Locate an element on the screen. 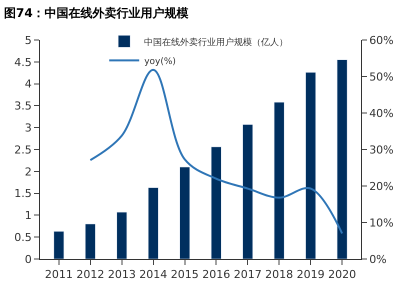 This screenshot has height=293, width=406. y-tick-label: 4.5 is located at coordinates (23, 62).